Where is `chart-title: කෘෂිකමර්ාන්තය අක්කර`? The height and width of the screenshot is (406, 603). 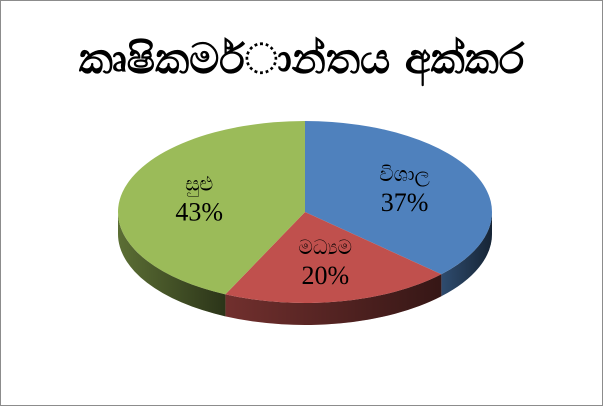
chart-title: කෘෂිකමර්ාන්තය අක්කර is located at coordinates (301, 58).